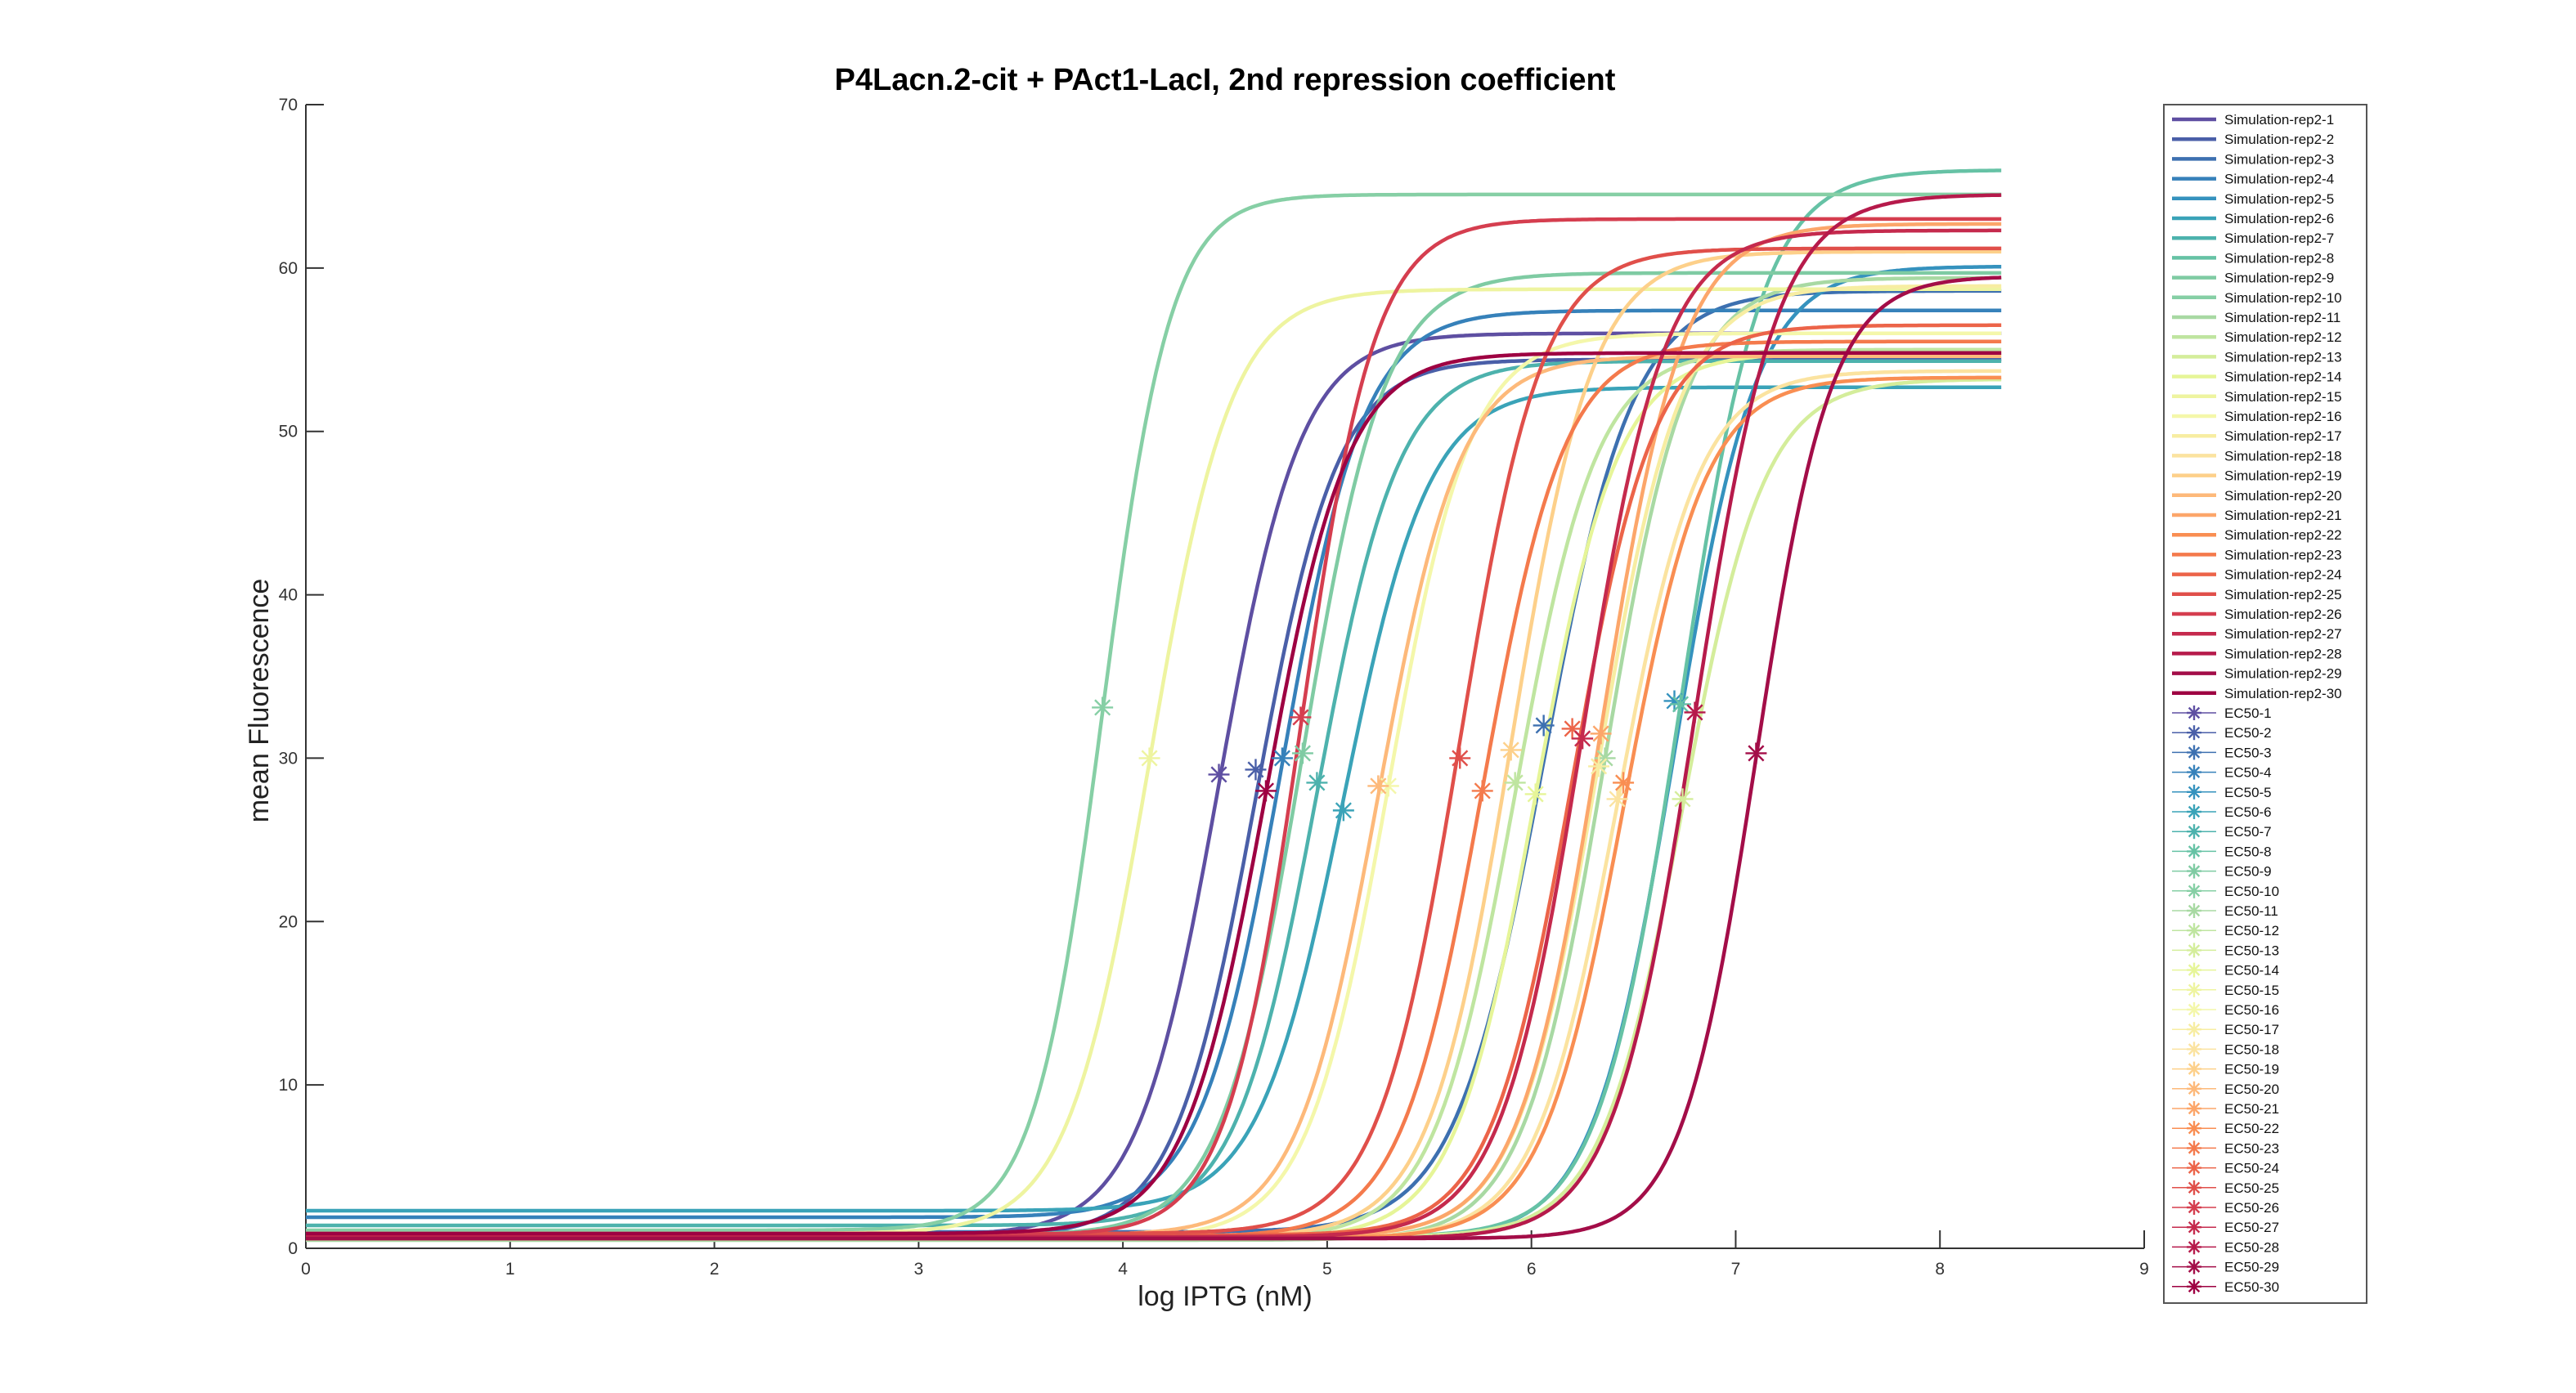 The width and height of the screenshot is (2576, 1393). I want to click on legend-entry-ec50-28: EC50-28, so click(2225, 1247).